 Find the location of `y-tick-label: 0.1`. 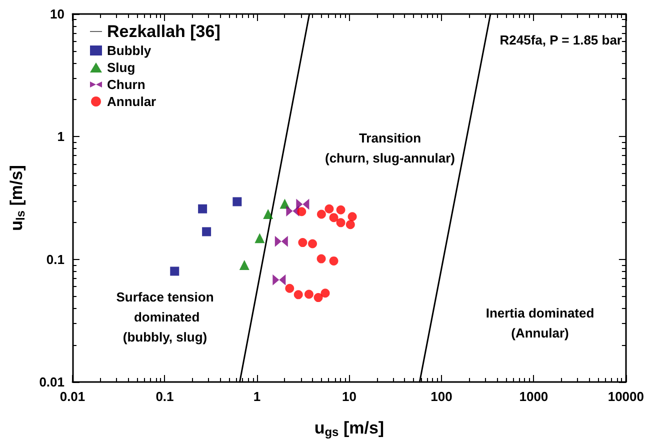

y-tick-label: 0.1 is located at coordinates (55, 259).